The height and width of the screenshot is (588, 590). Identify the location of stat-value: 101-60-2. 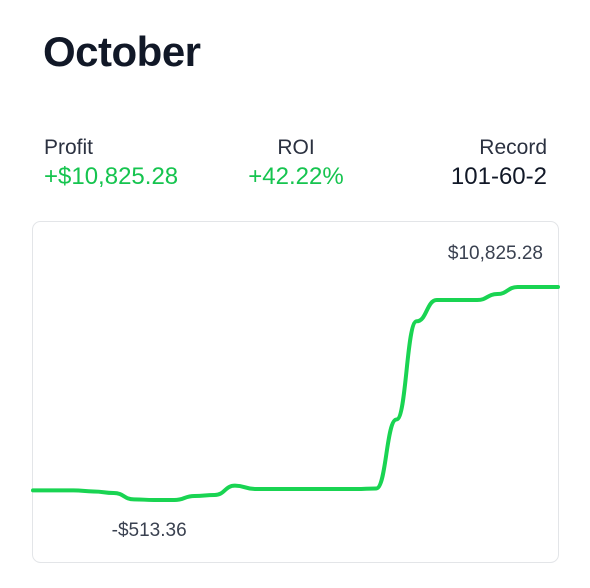
(498, 176).